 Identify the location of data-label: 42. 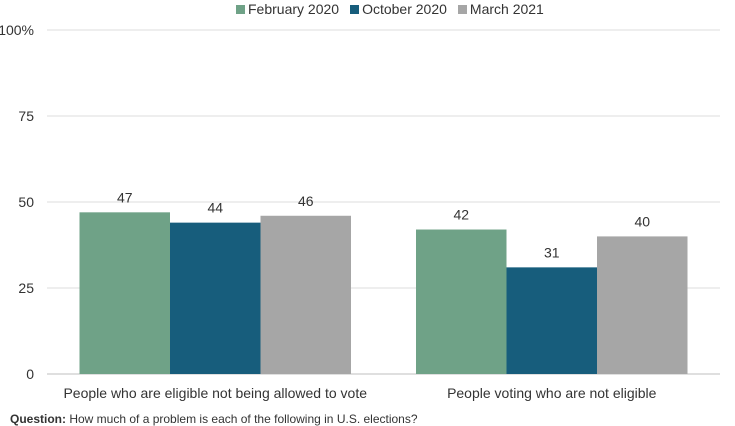
(461, 215).